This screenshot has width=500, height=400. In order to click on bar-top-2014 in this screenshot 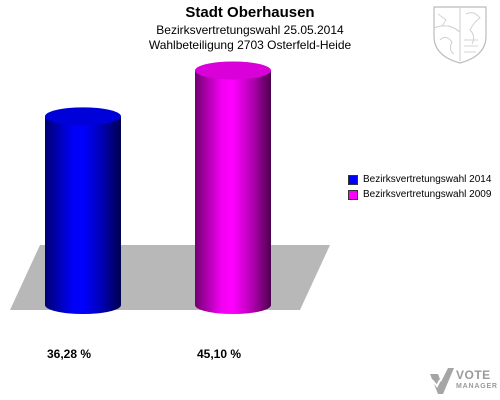, I will do `click(83, 116)`.